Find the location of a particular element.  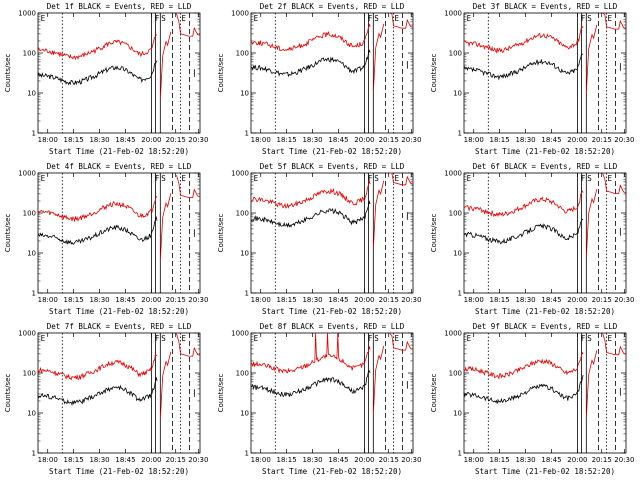

chart-title: Det 6f BLACK = Events, RED = LLD is located at coordinates (545, 166).